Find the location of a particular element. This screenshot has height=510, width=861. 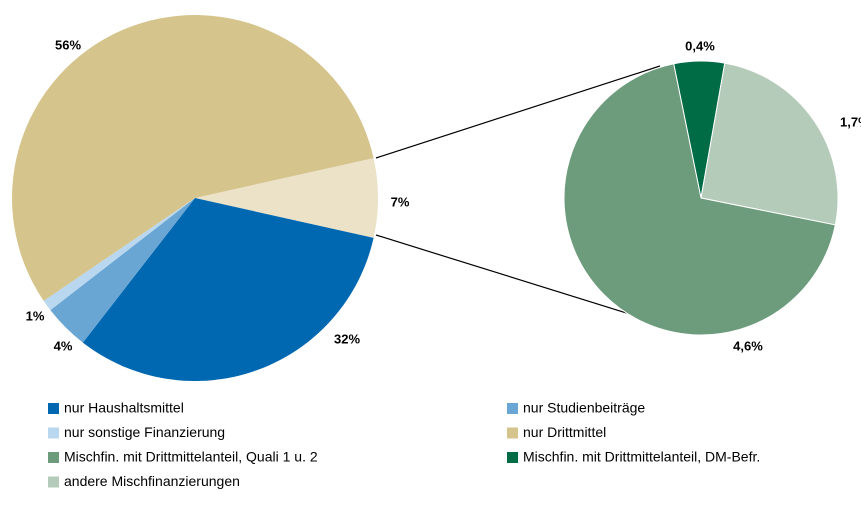

legend-label: andere Mischfinanzierungen is located at coordinates (152, 481).